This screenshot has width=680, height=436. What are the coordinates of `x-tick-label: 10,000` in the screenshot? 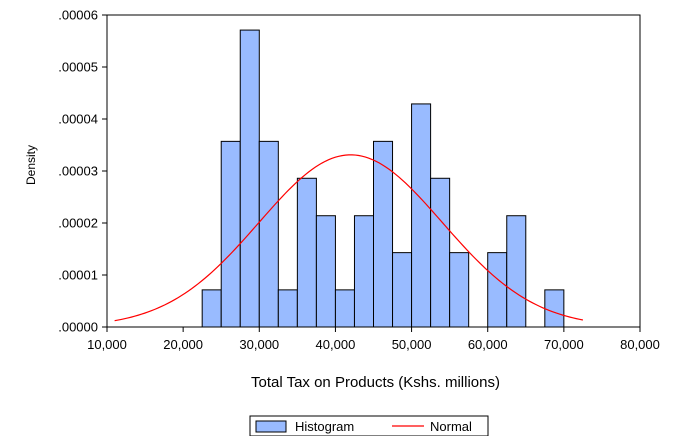 It's located at (107, 344).